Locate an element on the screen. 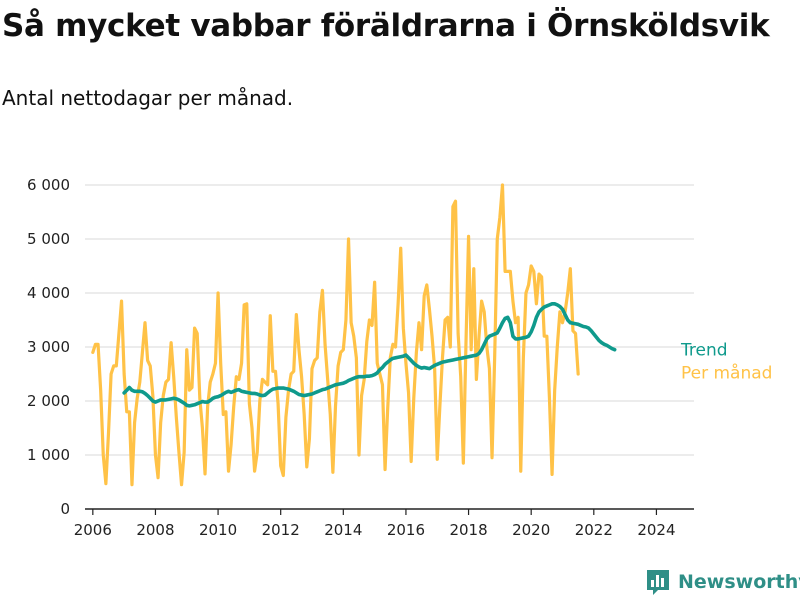 This screenshot has height=600, width=800. chart-subtitle: Antal nettodagar per månad. is located at coordinates (148, 98).